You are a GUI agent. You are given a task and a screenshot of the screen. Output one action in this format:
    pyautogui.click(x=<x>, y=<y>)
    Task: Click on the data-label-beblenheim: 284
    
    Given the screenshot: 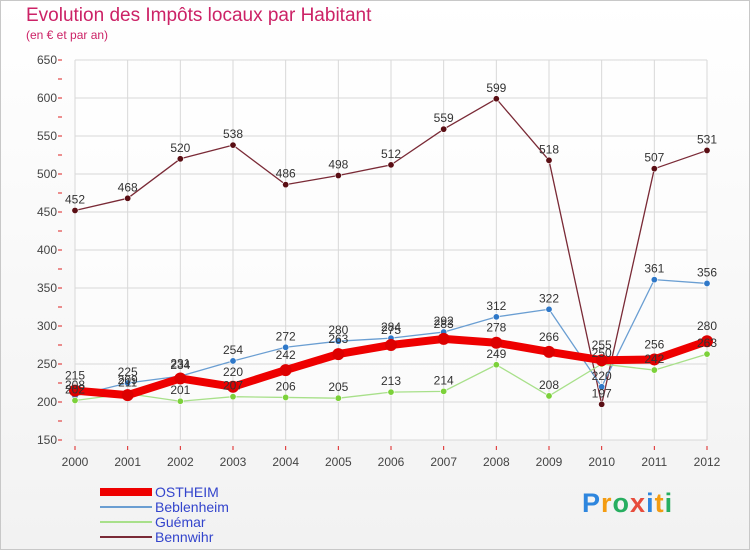 What is the action you would take?
    pyautogui.click(x=391, y=327)
    